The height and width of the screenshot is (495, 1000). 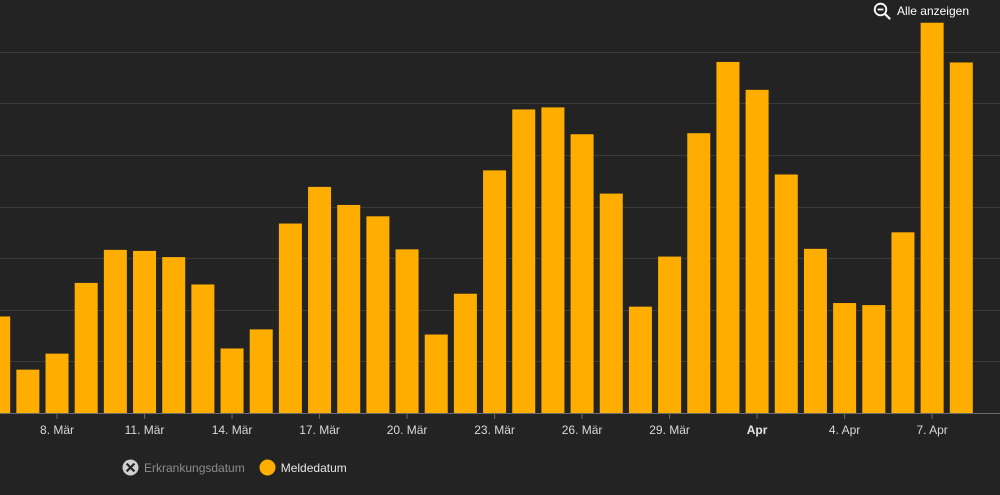 I want to click on tick-label: 8. Mär, so click(x=57, y=430).